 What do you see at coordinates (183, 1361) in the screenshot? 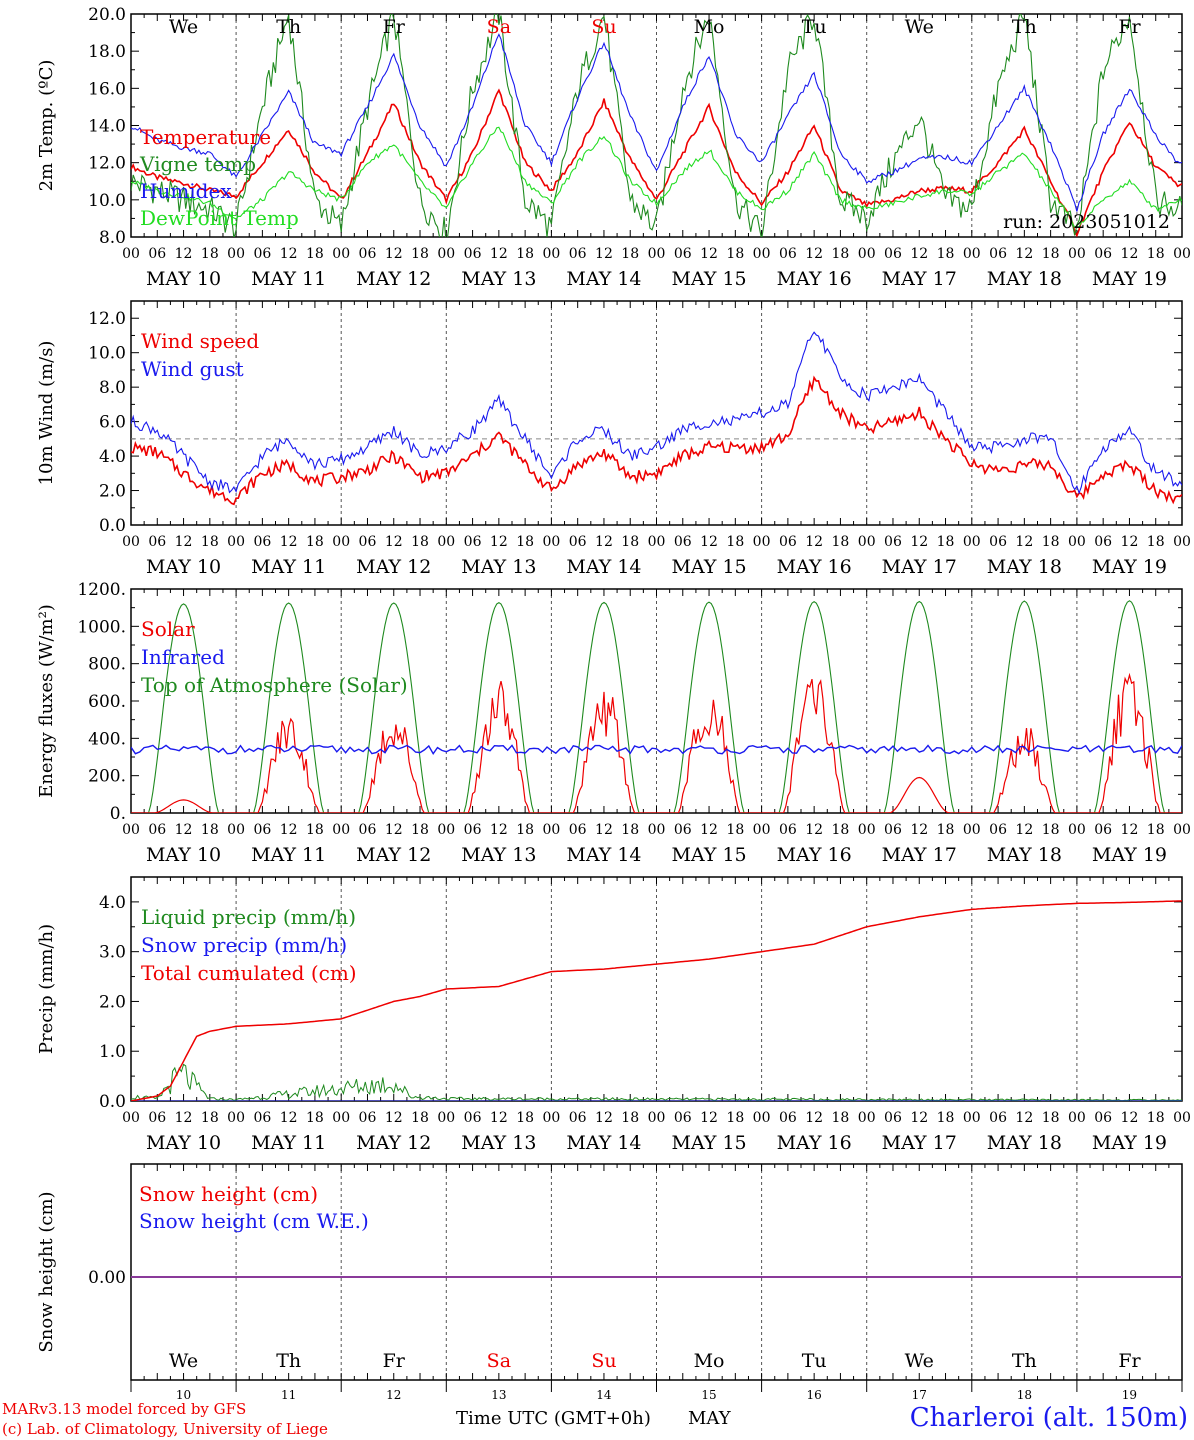
I see `weekday-label: We` at bounding box center [183, 1361].